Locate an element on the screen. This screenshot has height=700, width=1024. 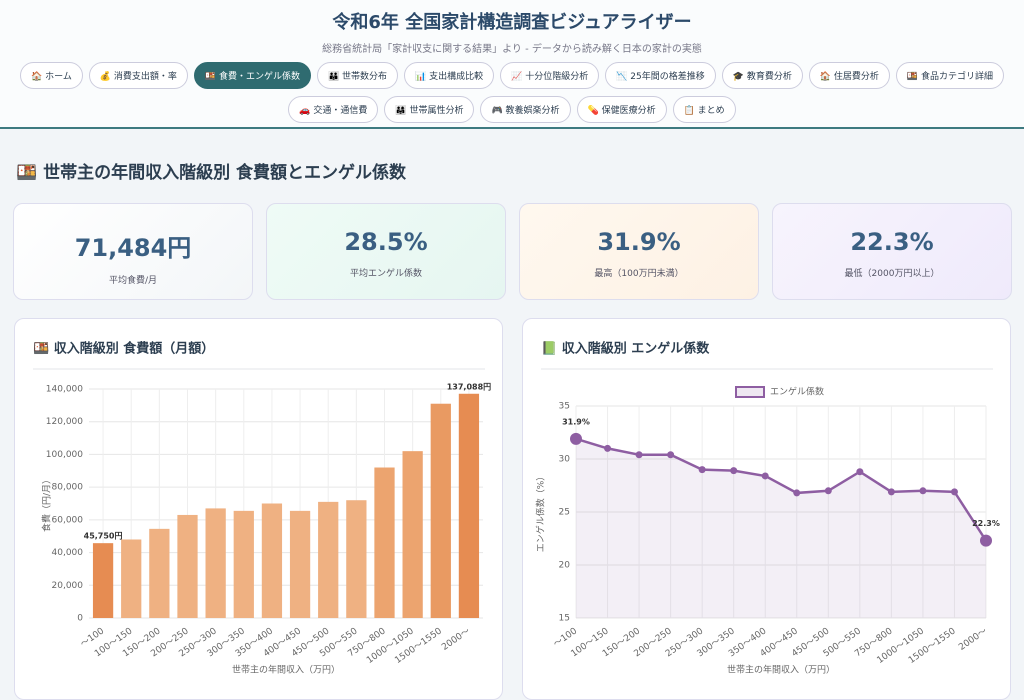
nav-button: 💰 消費支出額・率 is located at coordinates (138, 75).